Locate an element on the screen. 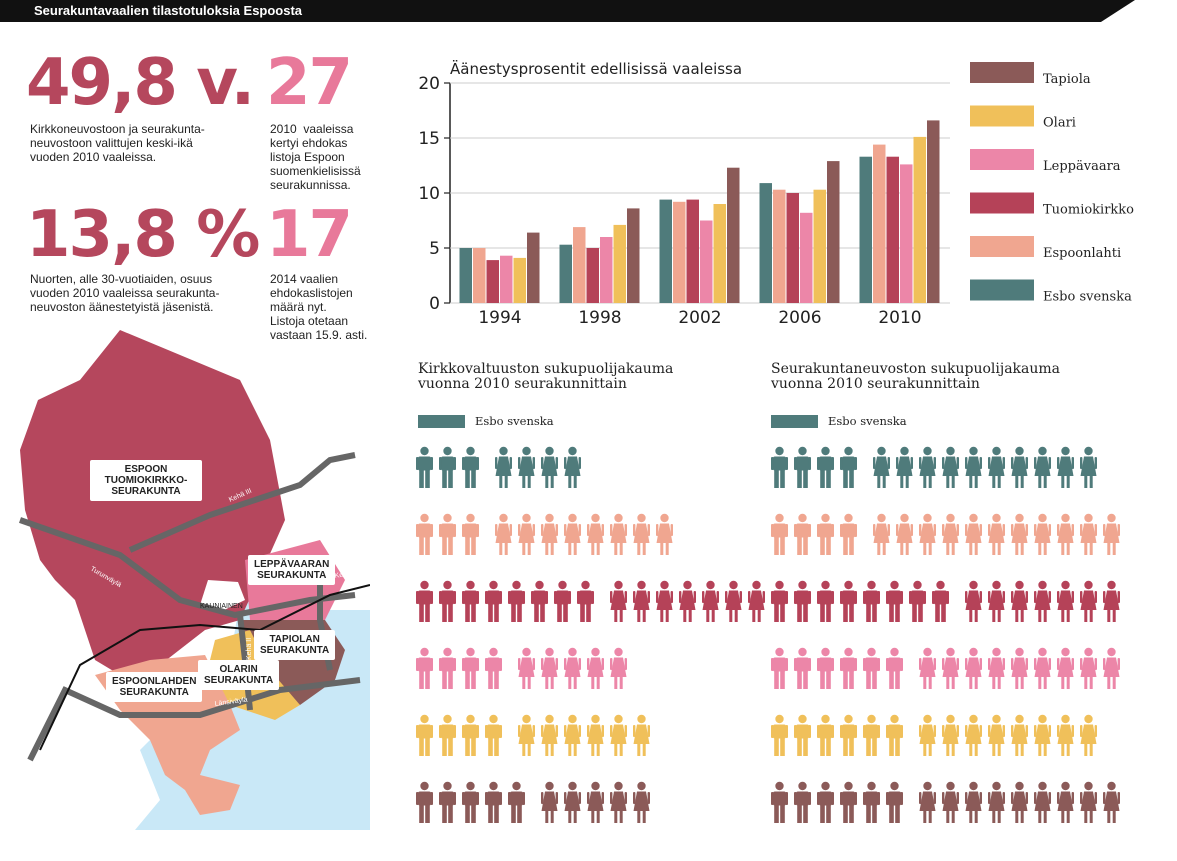 The image size is (1177, 861). map-label-leppavaara: LEPPÄVAARAN SEURAKUNTA is located at coordinates (292, 570).